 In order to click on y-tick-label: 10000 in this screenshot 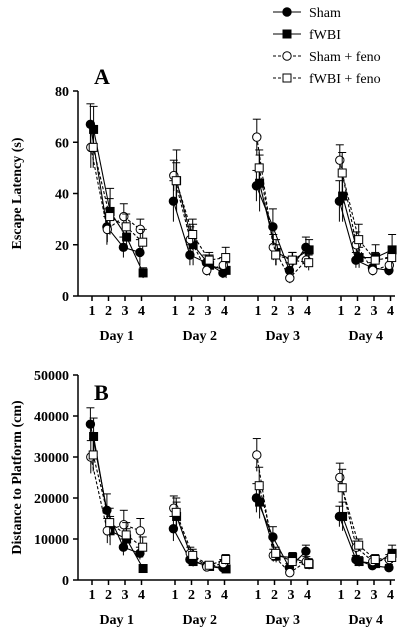, I will do `click(51, 540)`.